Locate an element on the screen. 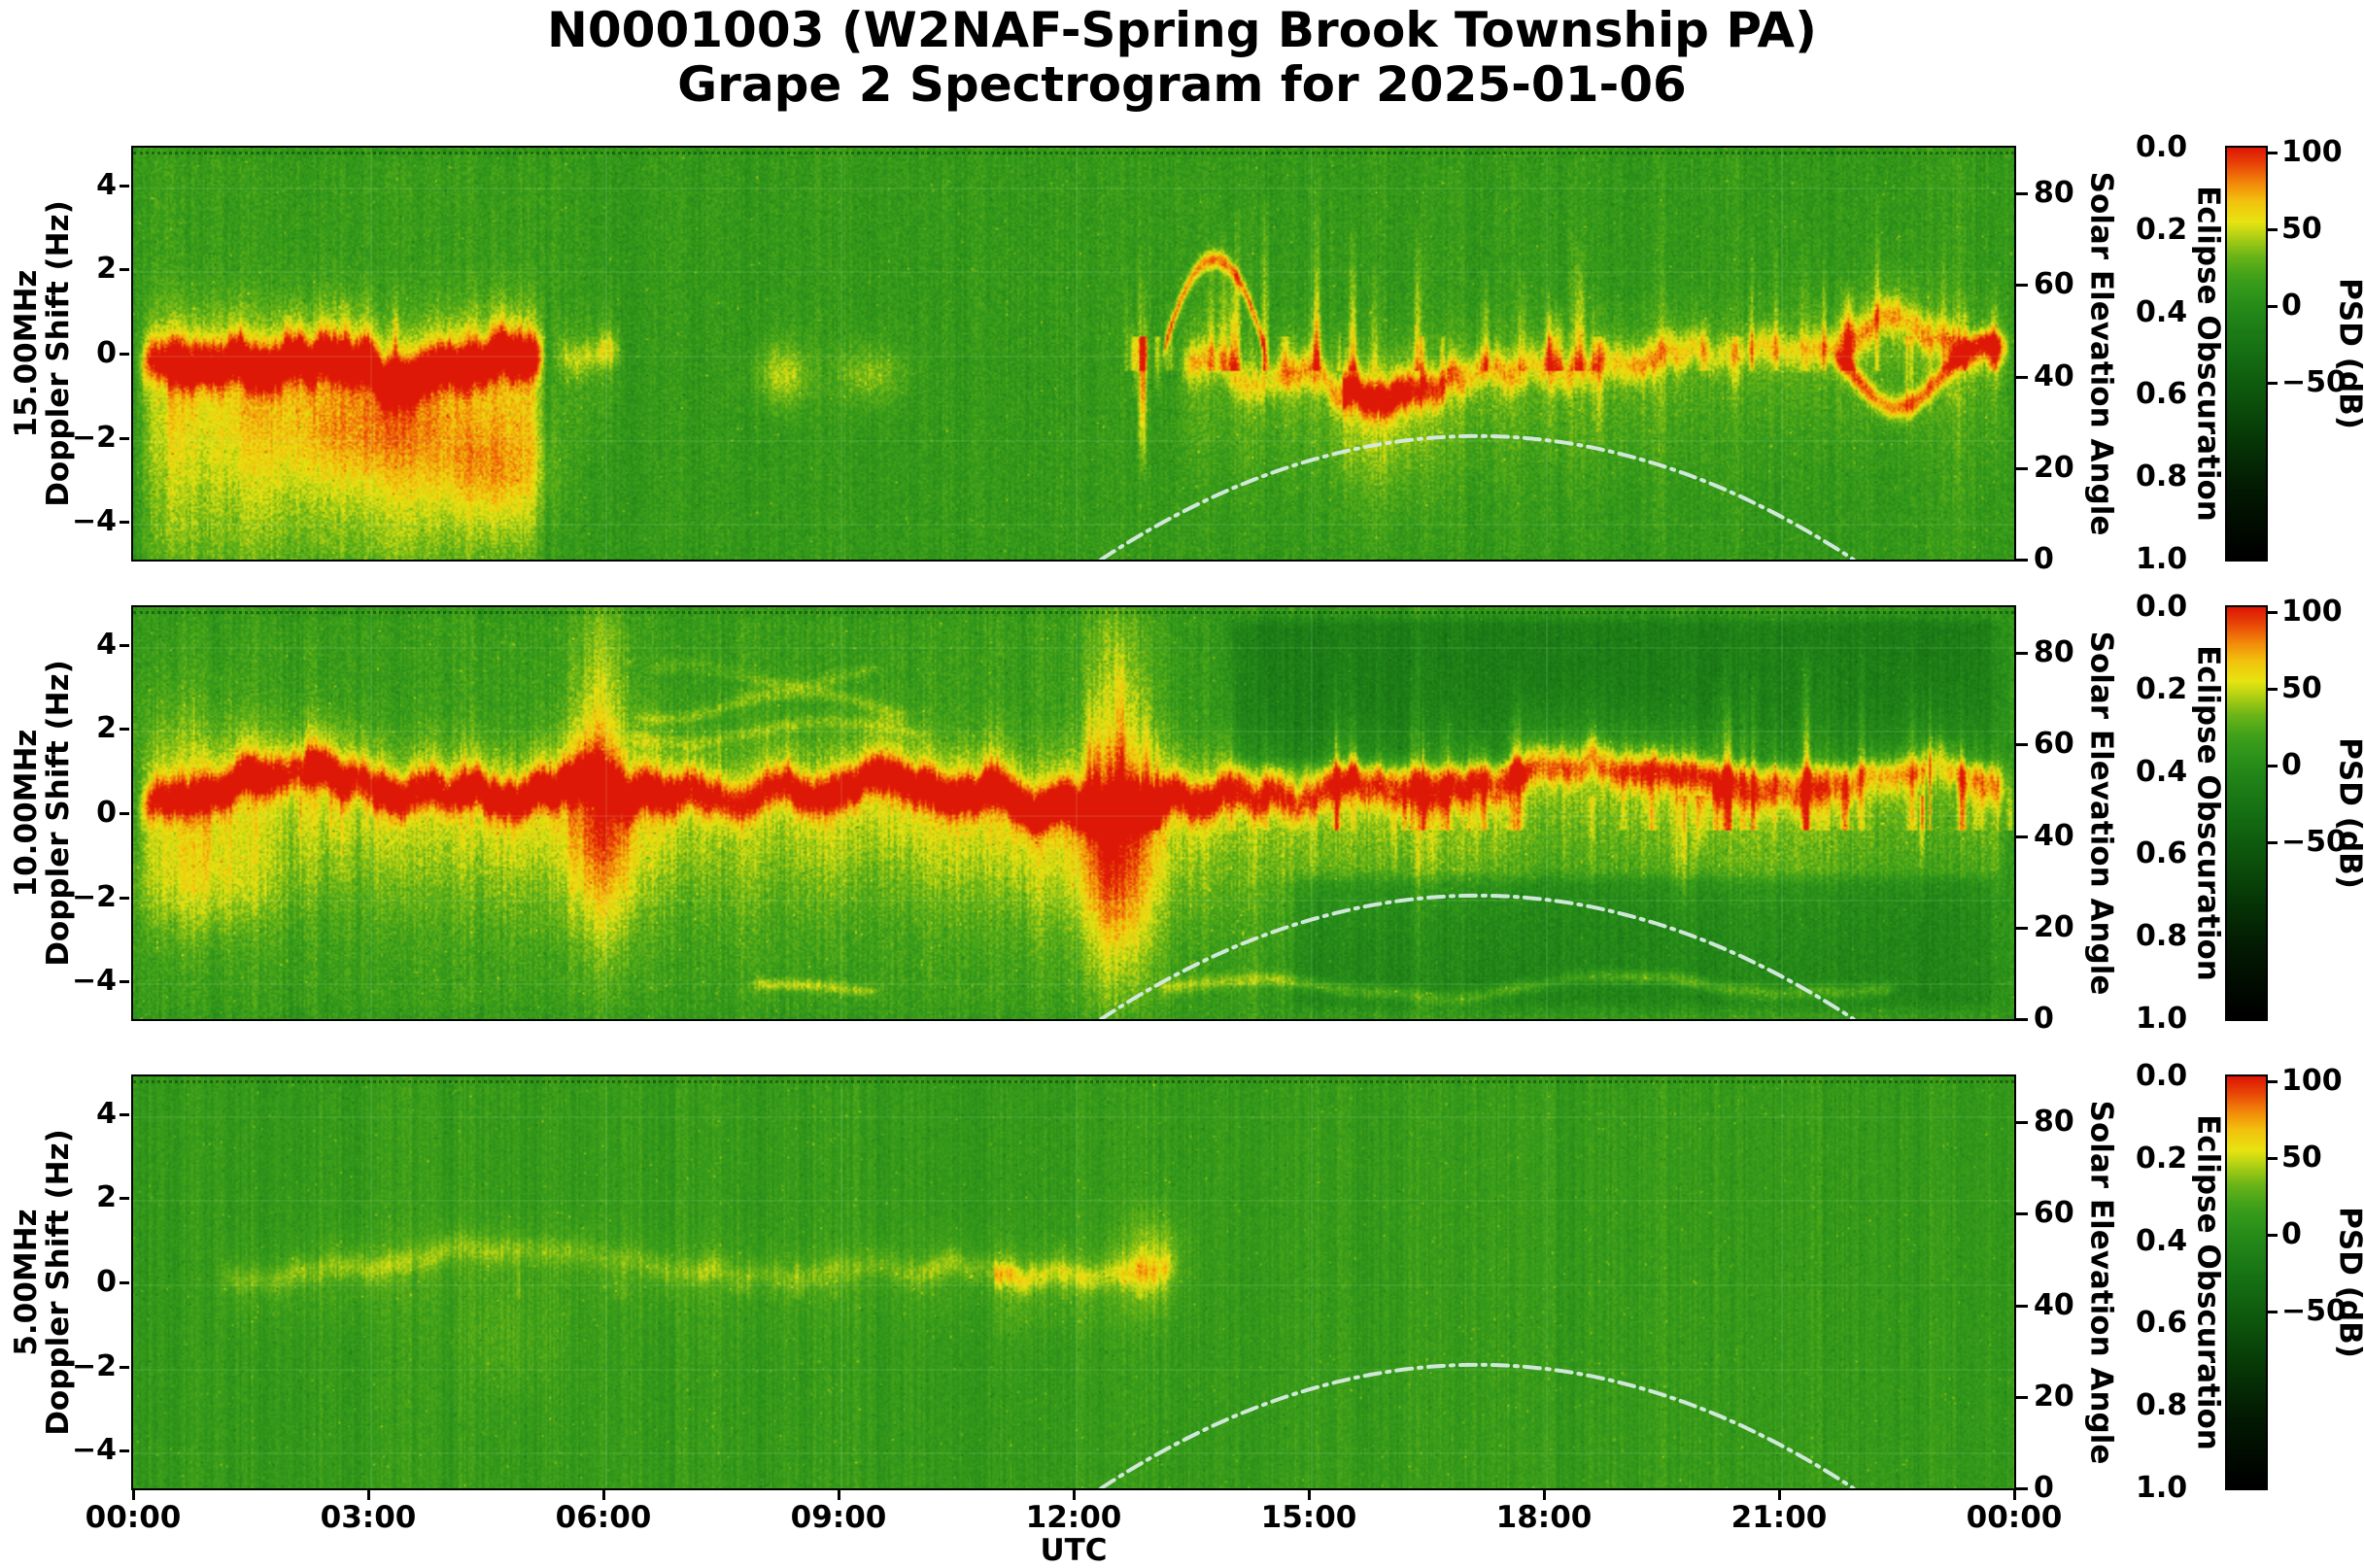 The width and height of the screenshot is (2364, 1568). solar-tick-marks is located at coordinates (2022, 354).